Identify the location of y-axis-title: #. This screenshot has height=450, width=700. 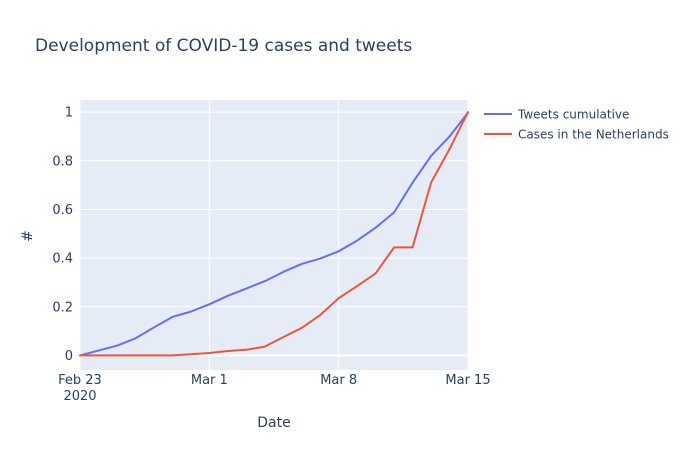
(28, 236).